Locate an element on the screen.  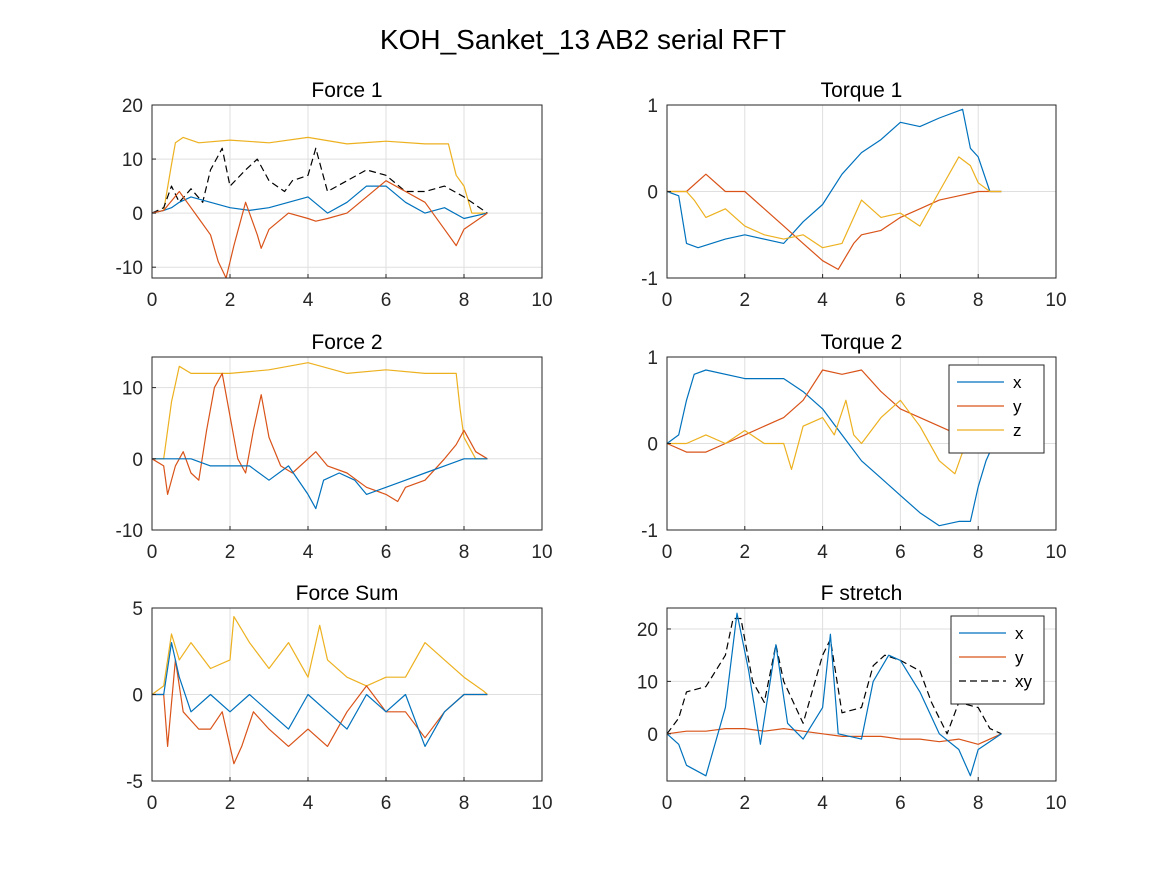
legend-box is located at coordinates (997, 660).